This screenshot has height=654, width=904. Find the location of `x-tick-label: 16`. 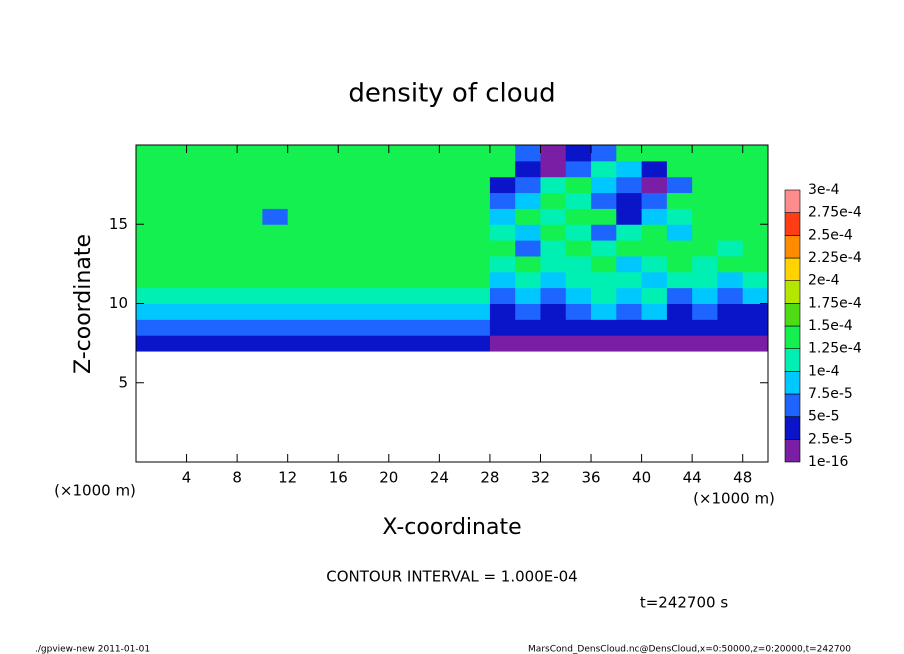

x-tick-label: 16 is located at coordinates (338, 478).